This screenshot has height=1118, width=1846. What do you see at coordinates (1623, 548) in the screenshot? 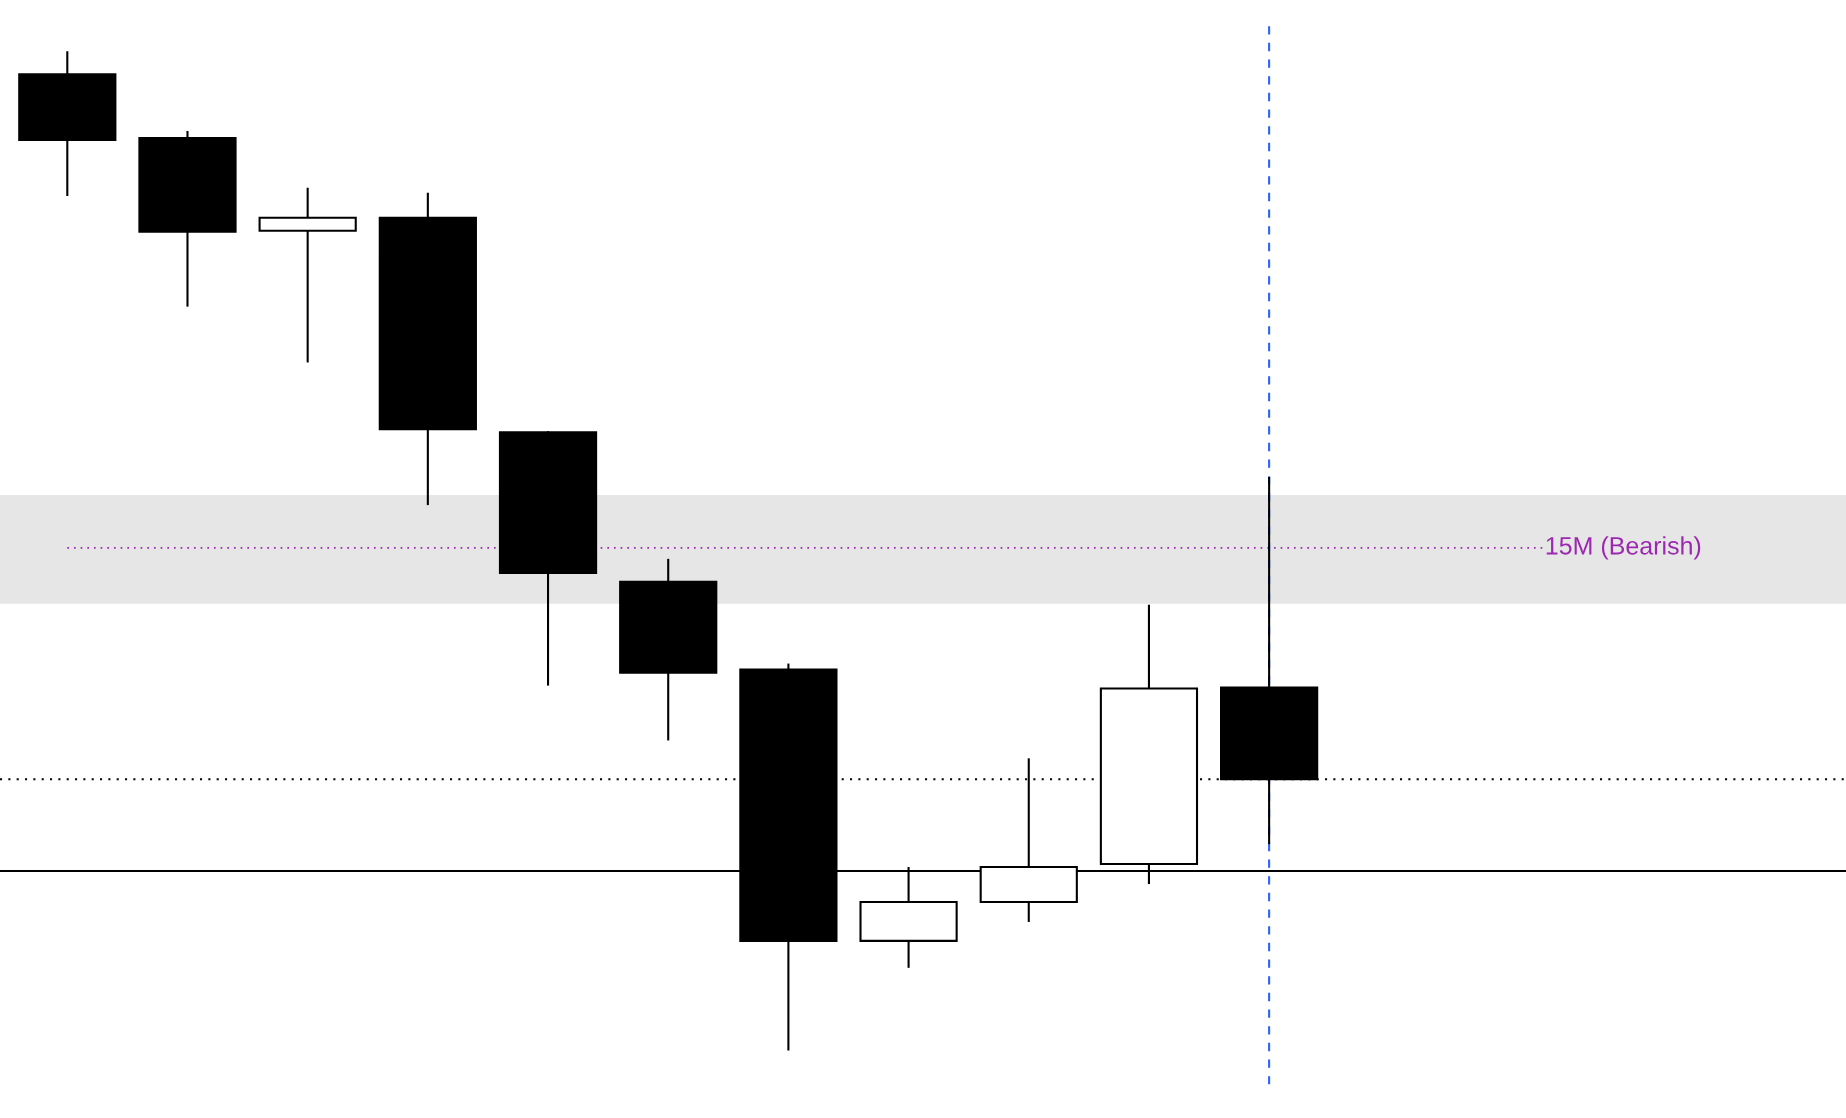
I see `ref-line-label: 15M (Bearish)` at bounding box center [1623, 548].